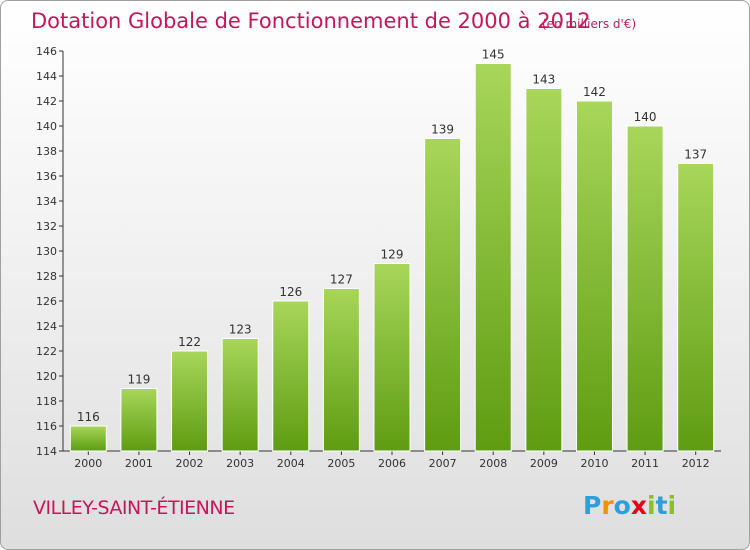 The width and height of the screenshot is (750, 550). Describe the element at coordinates (88, 417) in the screenshot. I see `data-label-2000: 116` at that location.